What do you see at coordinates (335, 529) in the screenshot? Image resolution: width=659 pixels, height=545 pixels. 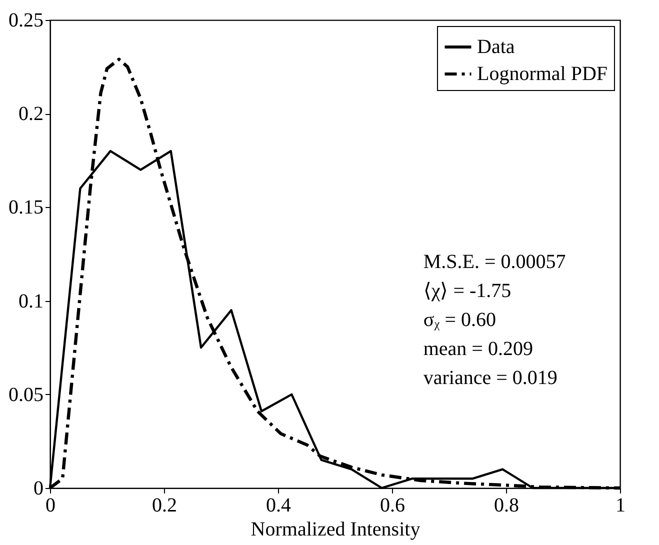 I see `x-axis-title: Normalized Intensity` at bounding box center [335, 529].